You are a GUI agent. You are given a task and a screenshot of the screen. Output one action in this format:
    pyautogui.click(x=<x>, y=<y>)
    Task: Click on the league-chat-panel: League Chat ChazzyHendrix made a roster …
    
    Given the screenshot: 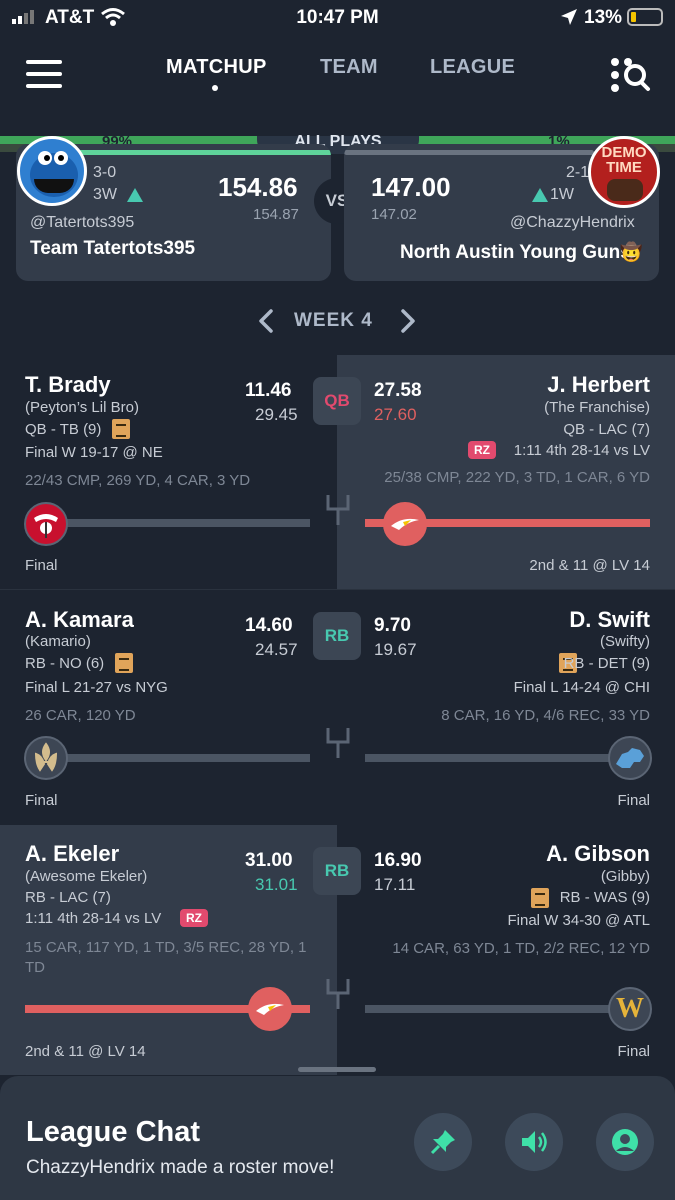 What is the action you would take?
    pyautogui.click(x=337, y=1133)
    